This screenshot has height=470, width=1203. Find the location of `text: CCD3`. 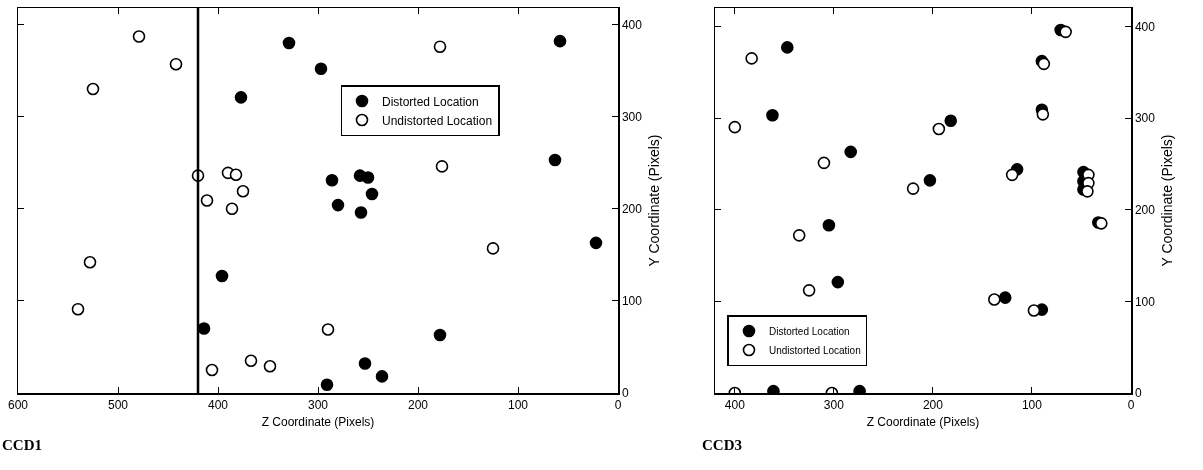

text: CCD3 is located at coordinates (722, 445).